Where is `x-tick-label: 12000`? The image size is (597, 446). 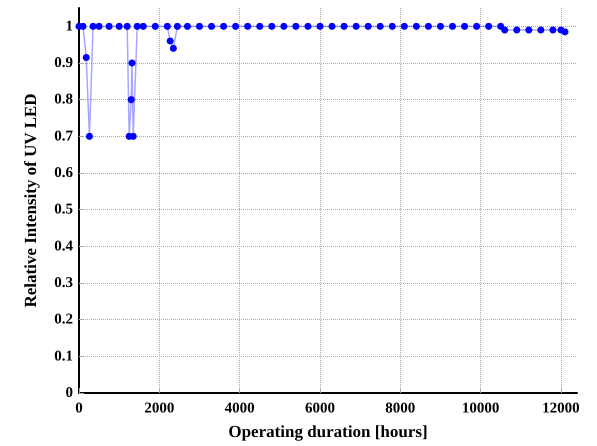
x-tick-label: 12000 is located at coordinates (561, 408).